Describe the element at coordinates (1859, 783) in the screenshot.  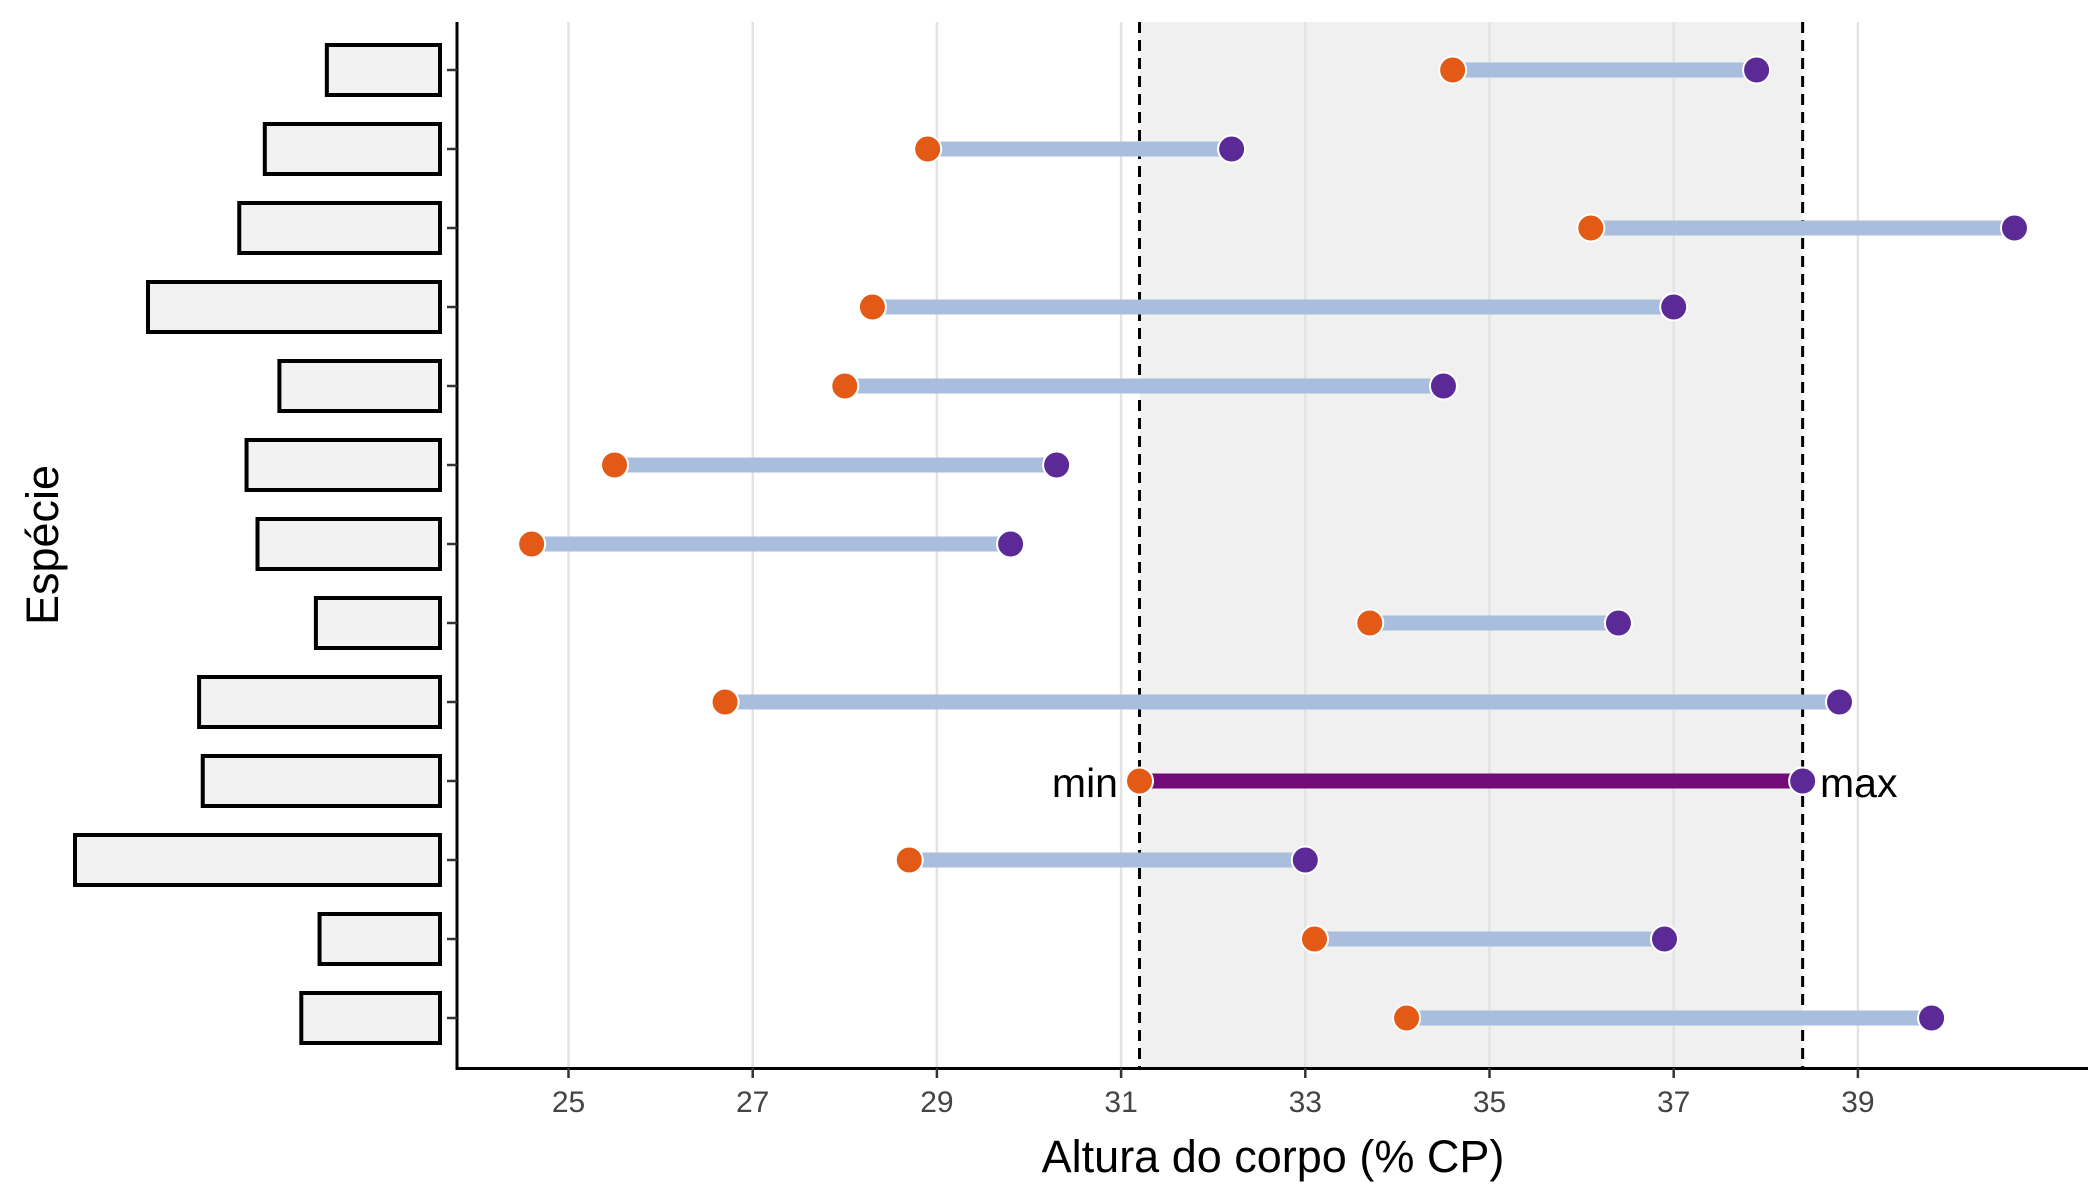
I see `max-annotation: max` at that location.